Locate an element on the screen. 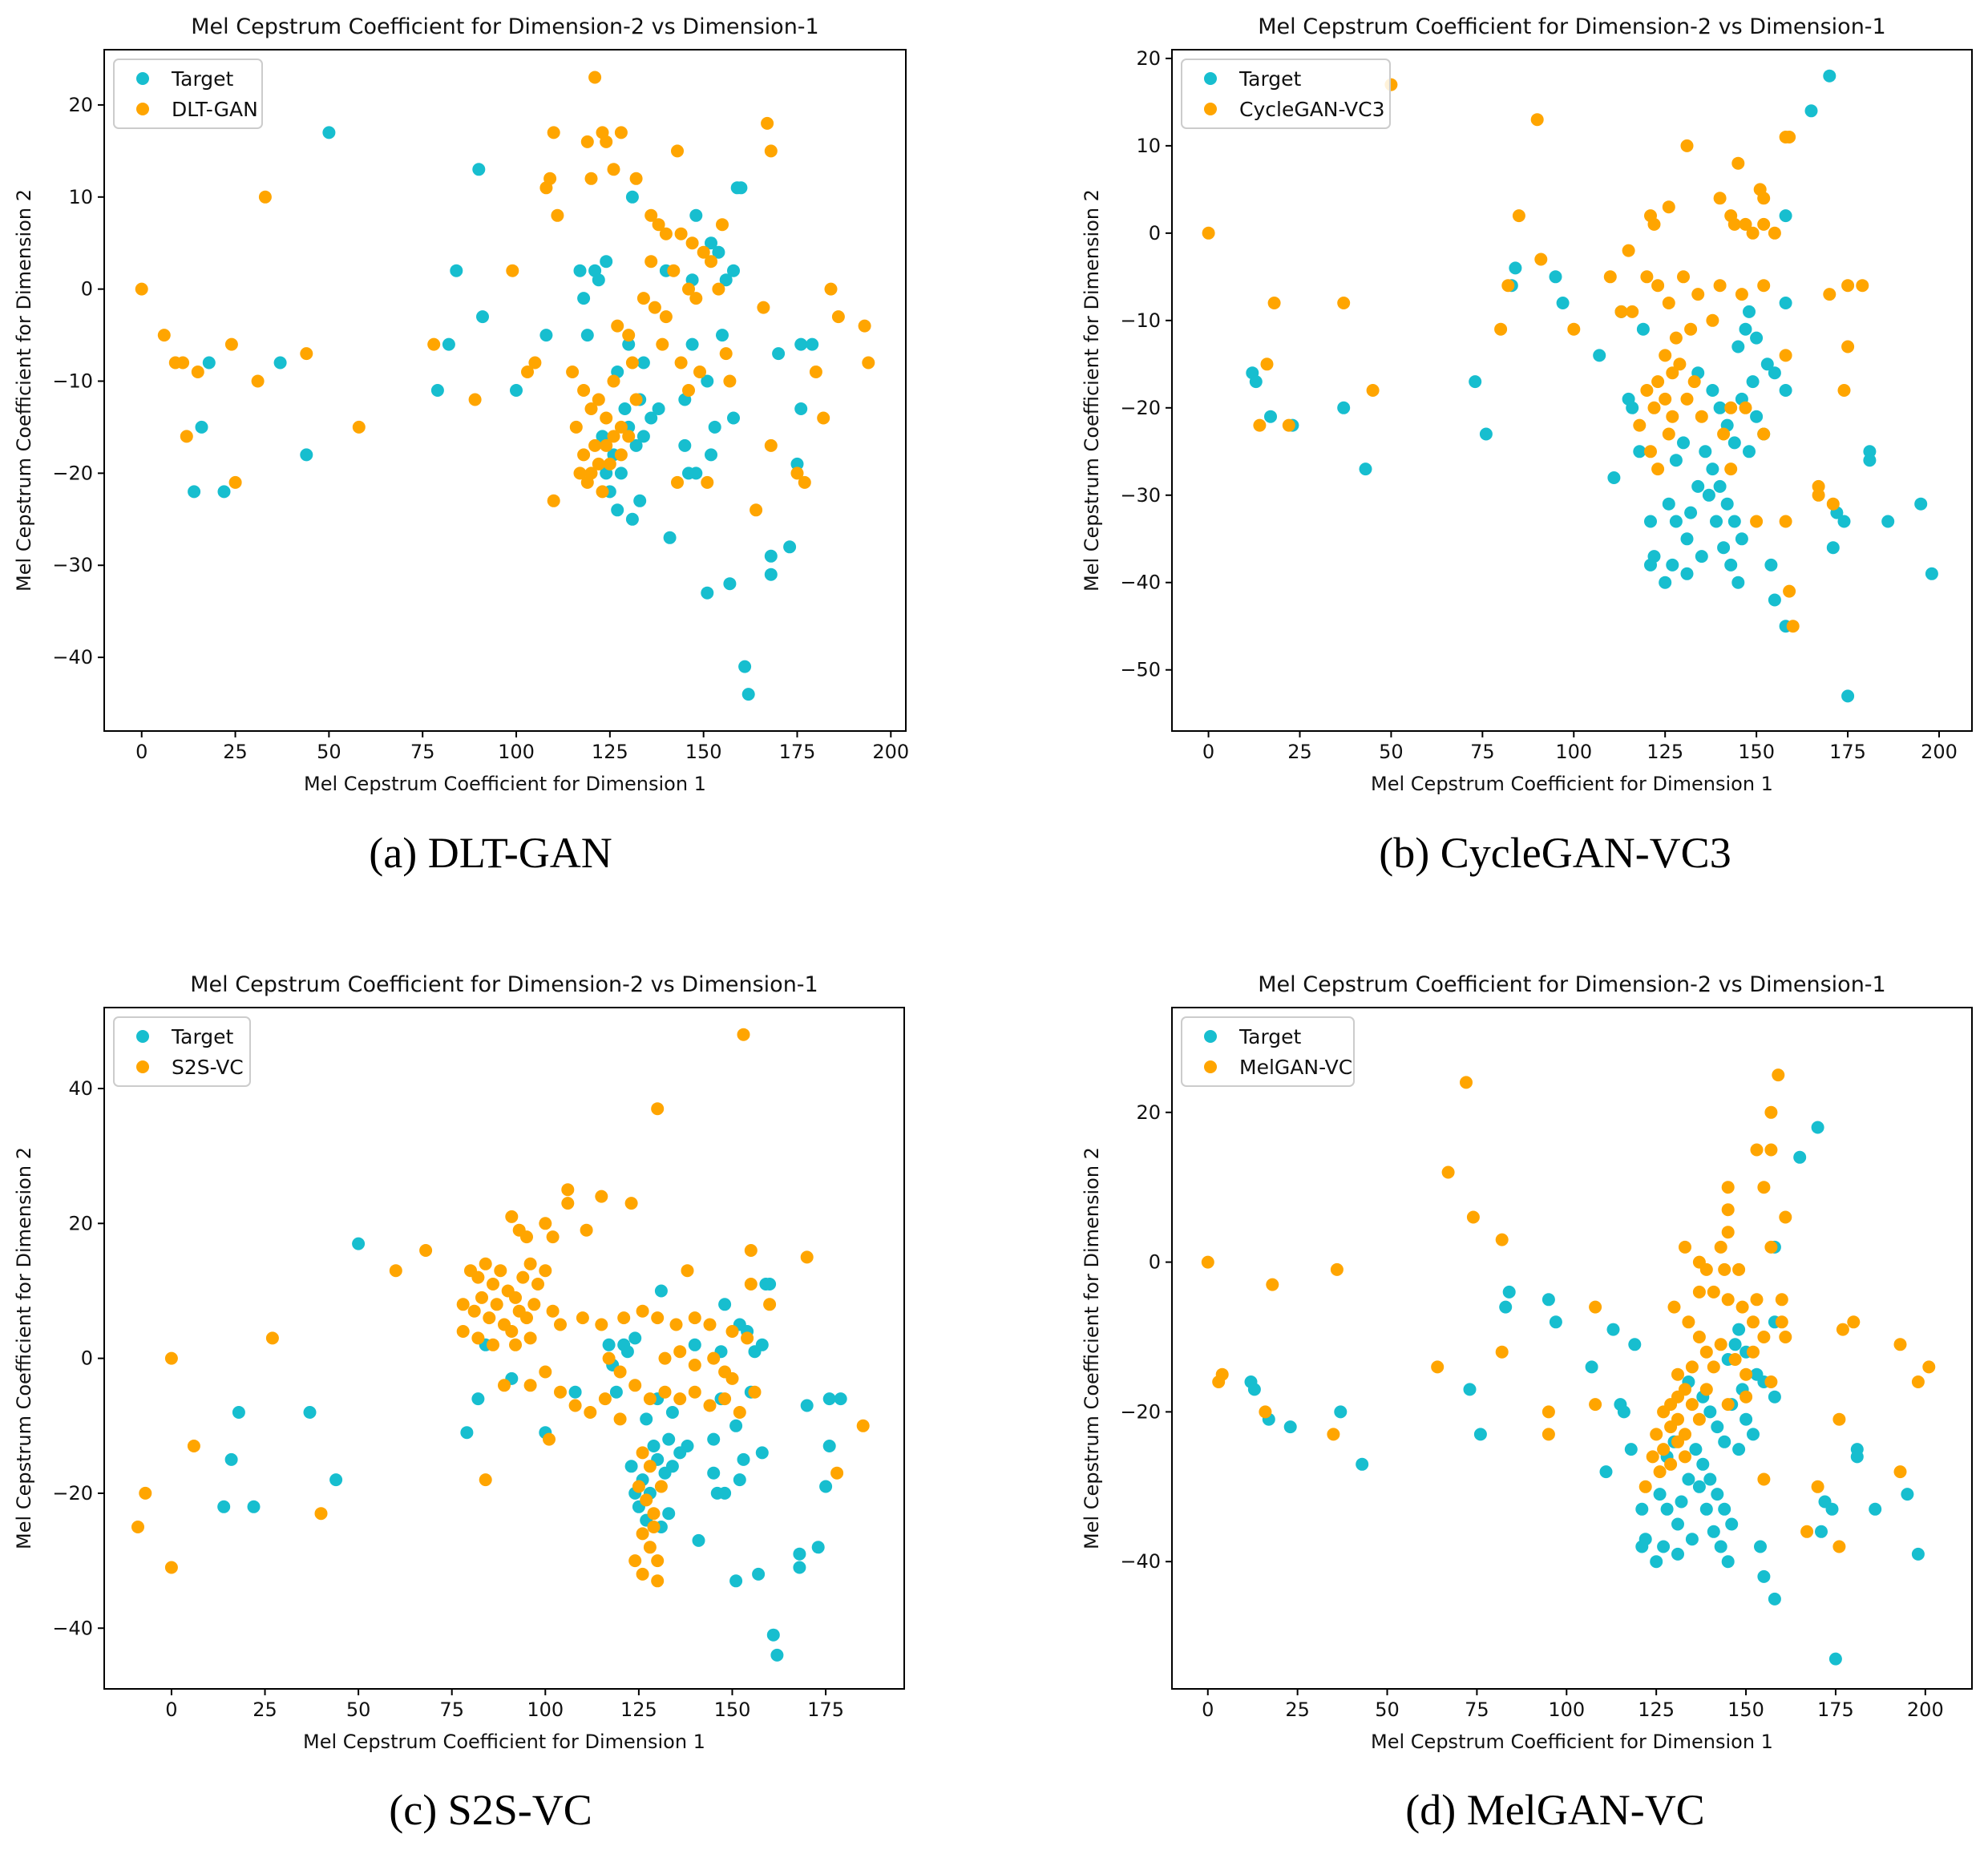 This screenshot has height=1850, width=1988. x-tick-label: 25 is located at coordinates (235, 752).